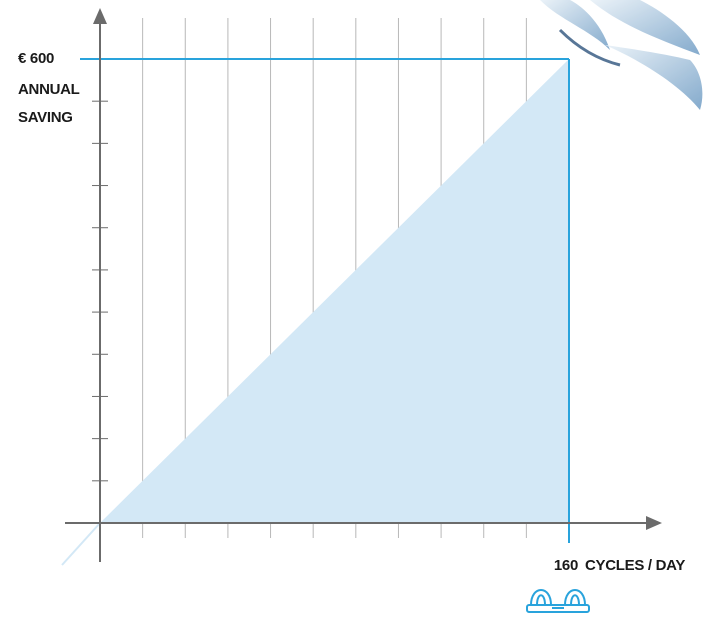 This screenshot has width=706, height=621. Describe the element at coordinates (558, 601) in the screenshot. I see `dish-icon` at that location.